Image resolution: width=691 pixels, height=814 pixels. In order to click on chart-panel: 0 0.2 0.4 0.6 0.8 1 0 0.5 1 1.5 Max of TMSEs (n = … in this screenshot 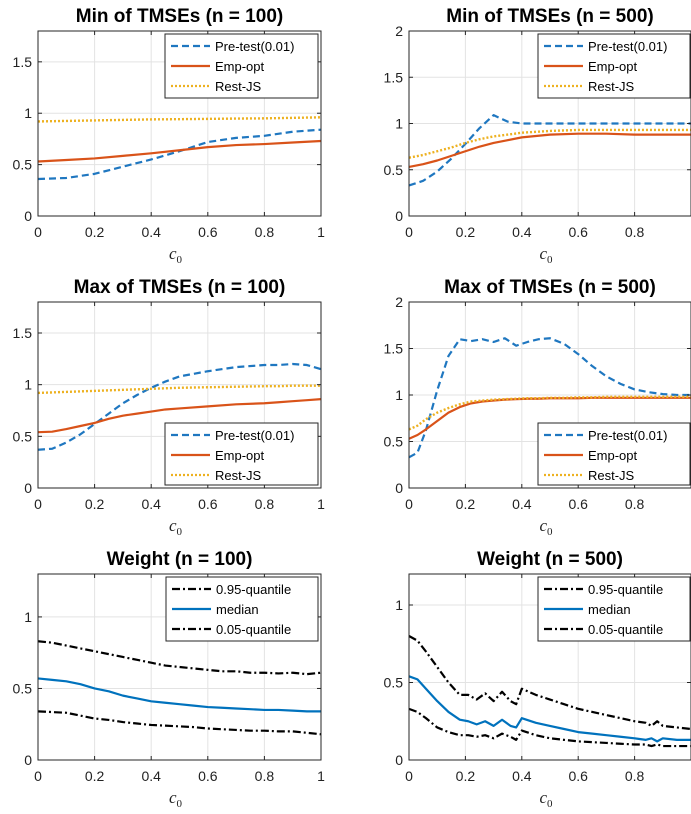, I will do `click(169, 407)`.